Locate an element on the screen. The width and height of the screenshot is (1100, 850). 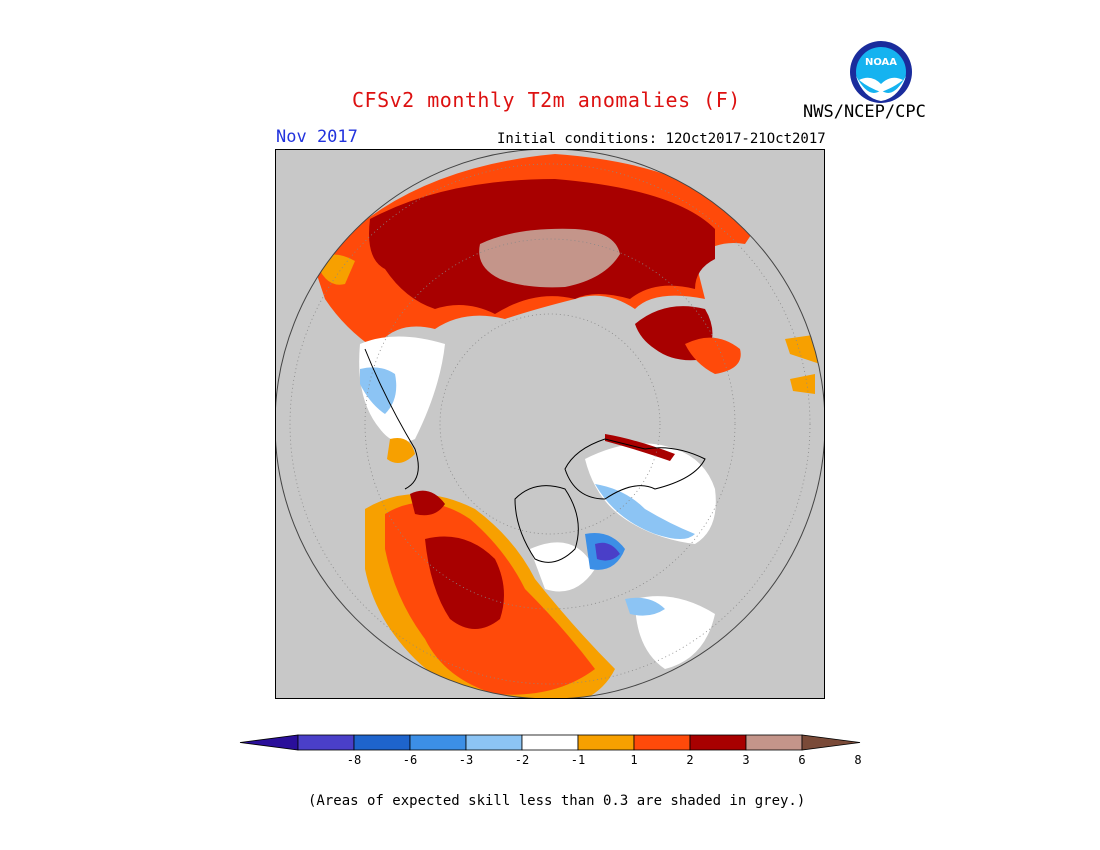
legend-arrow-high is located at coordinates (831, 742).